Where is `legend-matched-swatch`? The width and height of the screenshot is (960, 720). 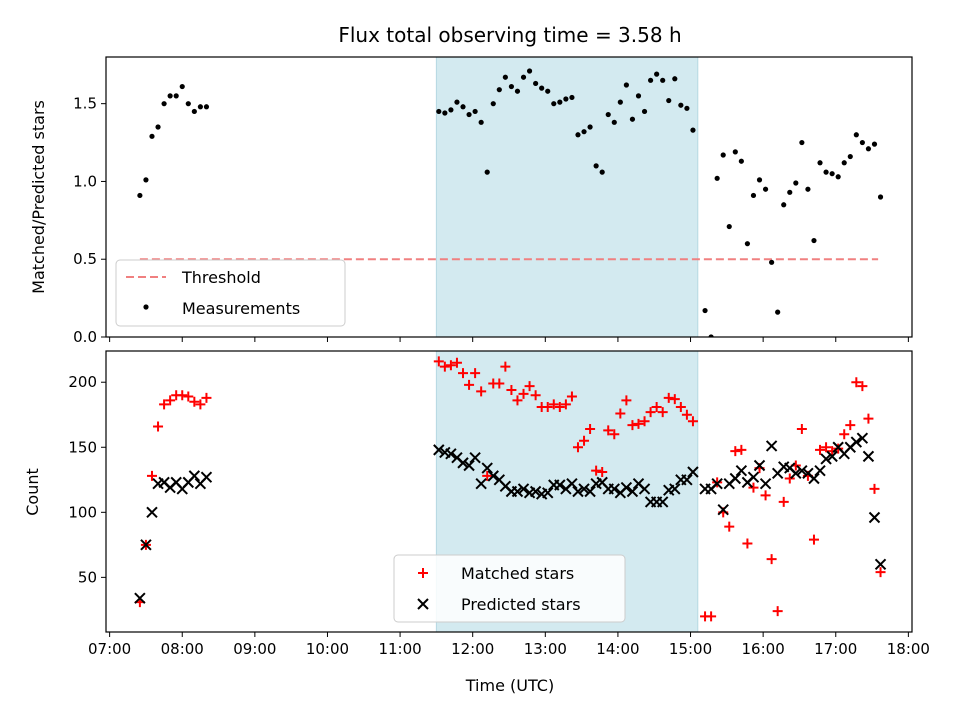
legend-matched-swatch is located at coordinates (423, 573).